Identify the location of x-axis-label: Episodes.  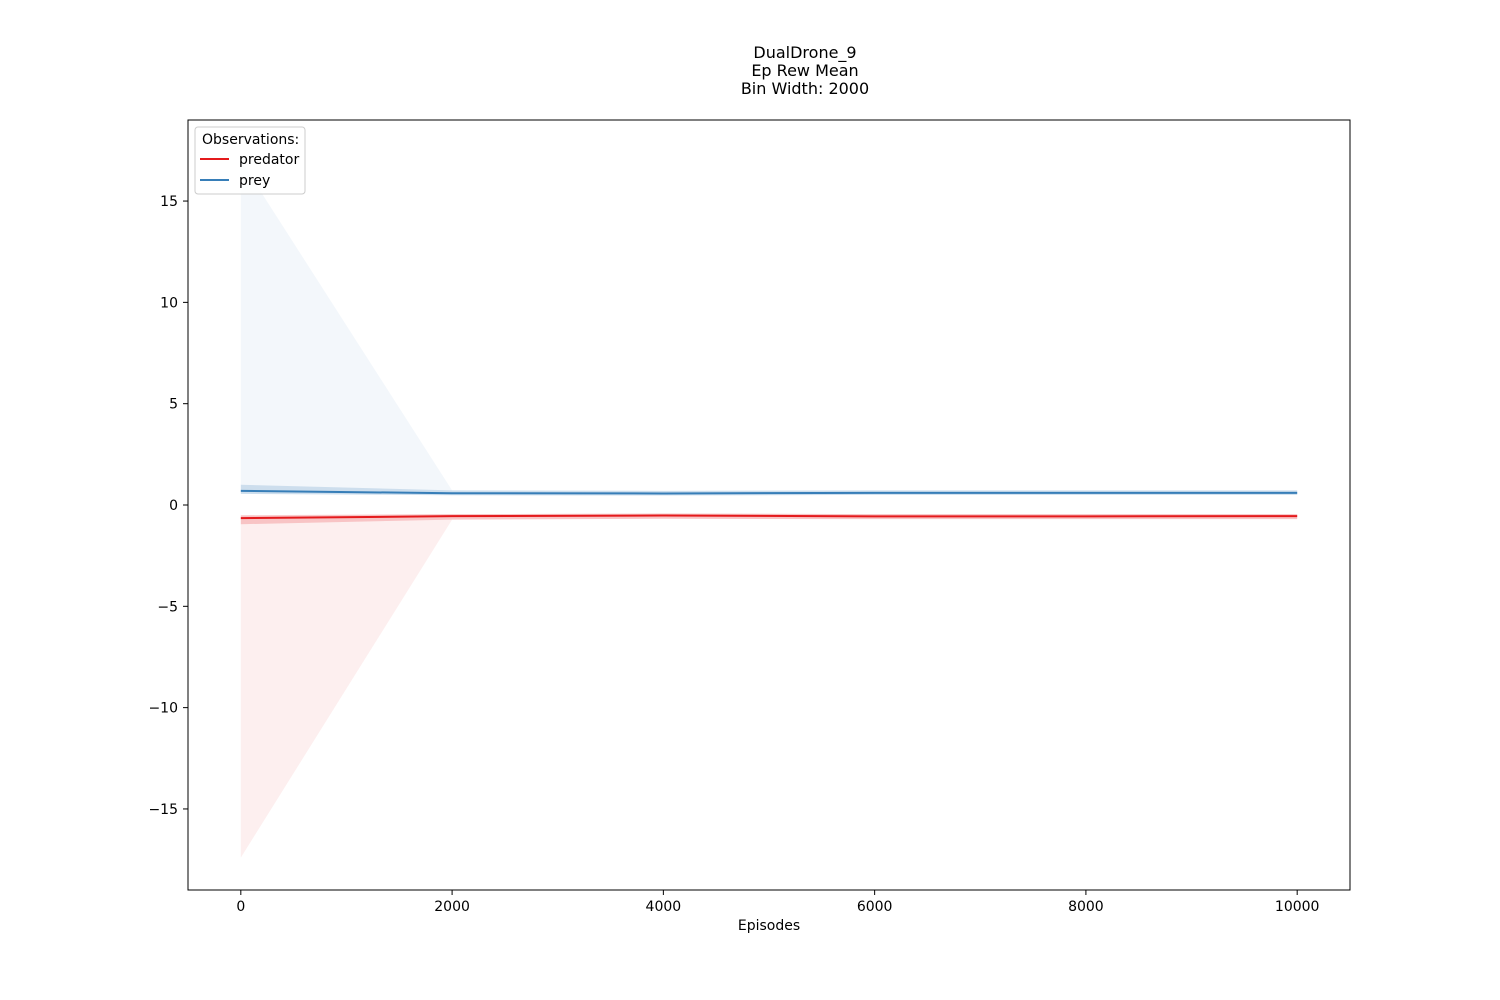
(769, 926).